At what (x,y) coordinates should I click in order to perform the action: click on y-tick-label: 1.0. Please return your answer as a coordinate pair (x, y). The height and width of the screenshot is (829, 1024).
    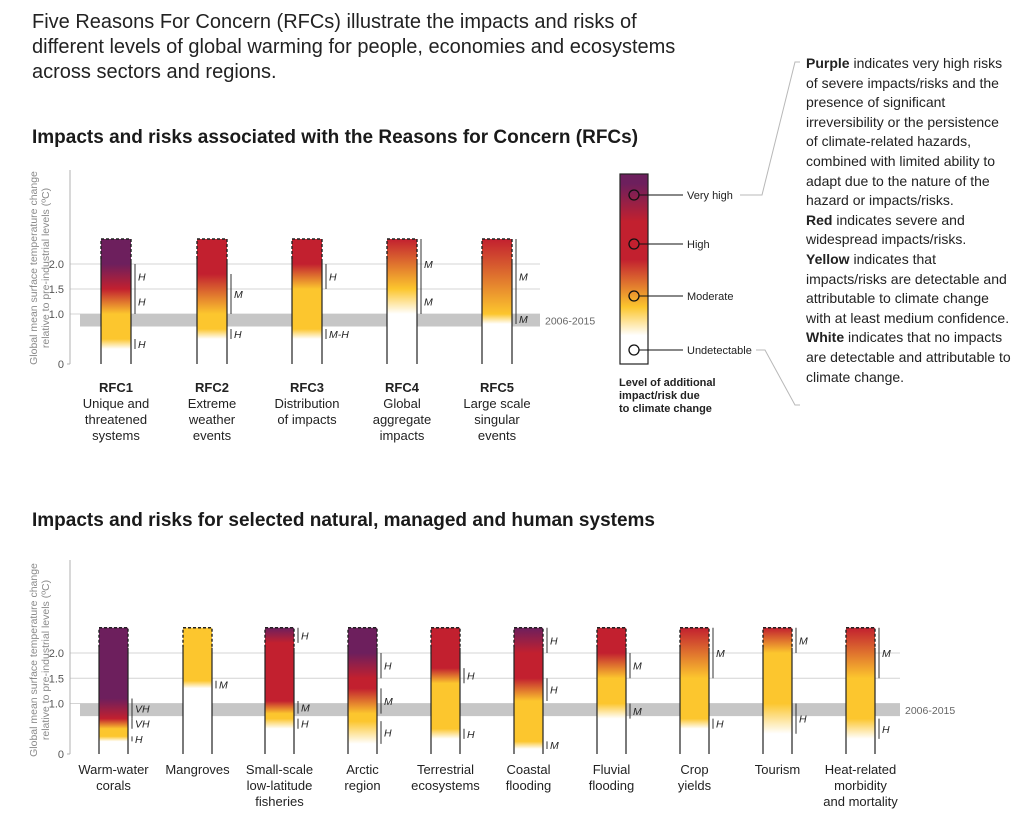
    Looking at the image, I should click on (56, 315).